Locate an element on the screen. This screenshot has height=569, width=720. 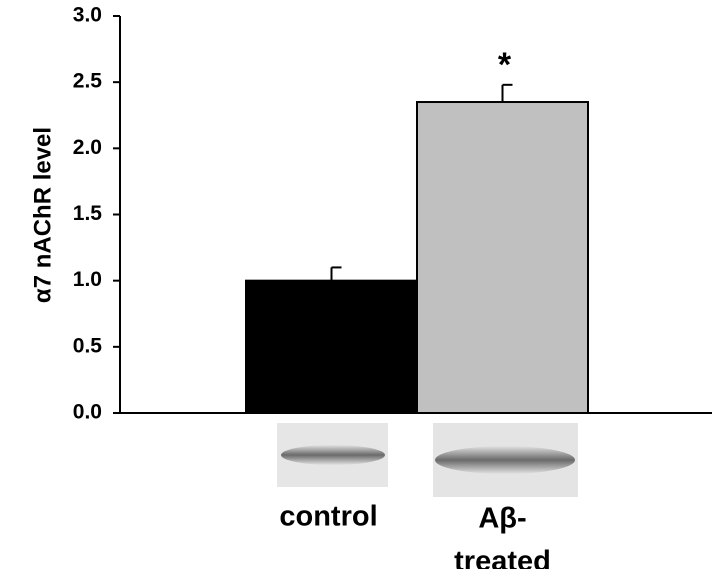
blot is located at coordinates (427, 460).